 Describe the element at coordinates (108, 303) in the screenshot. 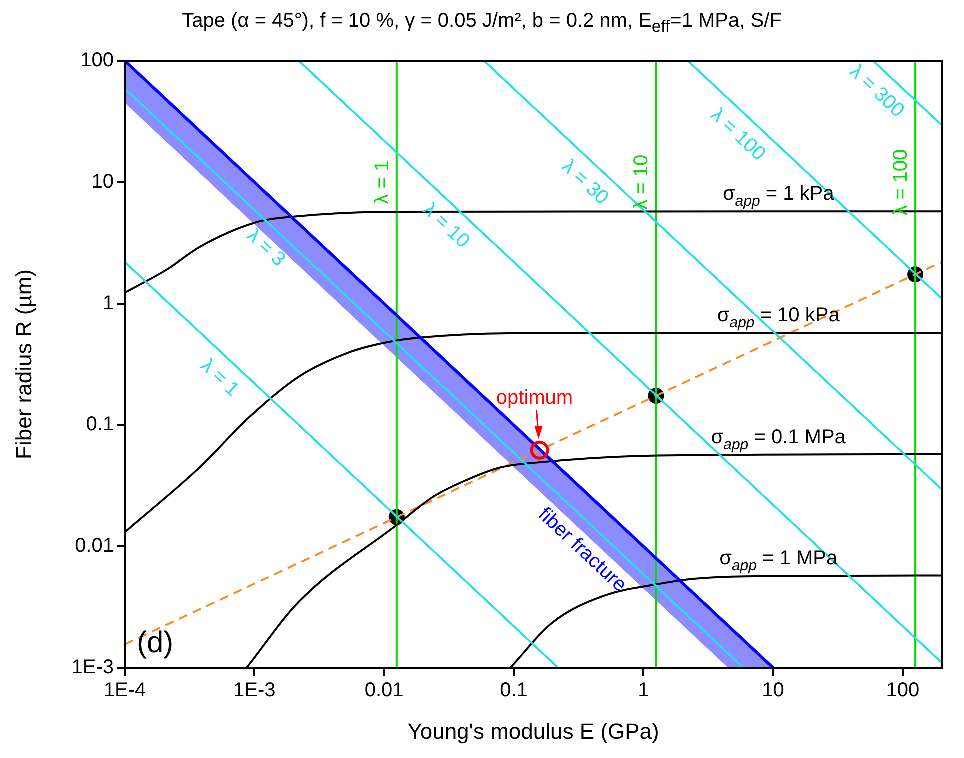

I see `y-tick-label: 1` at that location.